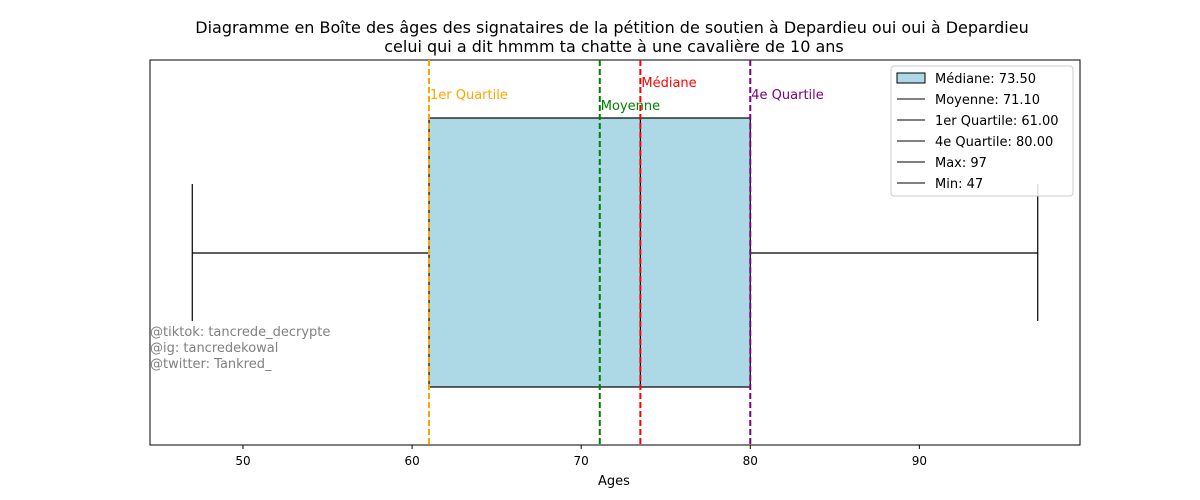 Image resolution: width=1200 pixels, height=500 pixels. I want to click on legend-label-median: Médiane: 73.50, so click(985, 79).